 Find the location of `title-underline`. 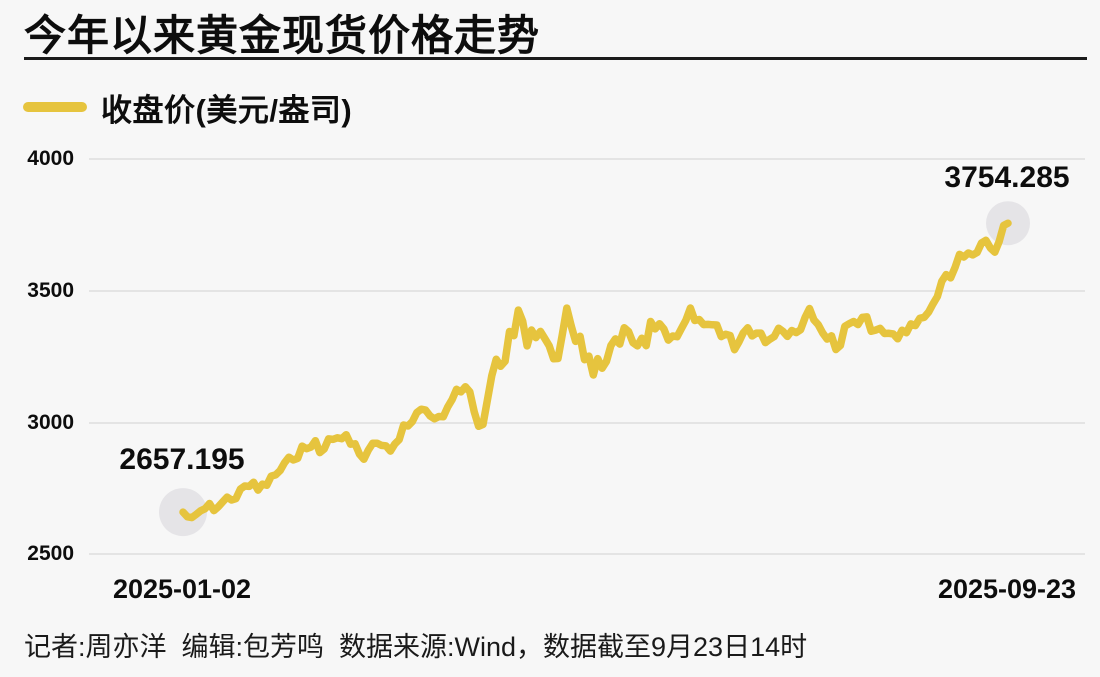

title-underline is located at coordinates (555, 58).